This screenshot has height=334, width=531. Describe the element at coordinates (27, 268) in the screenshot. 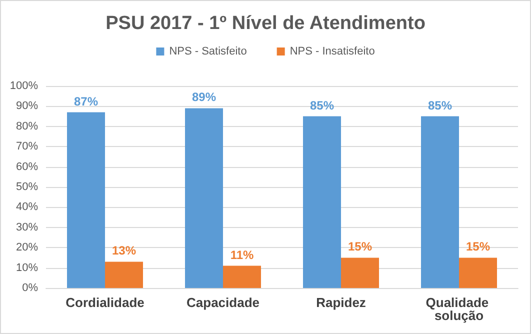

I see `y-tick-label: 10%` at that location.